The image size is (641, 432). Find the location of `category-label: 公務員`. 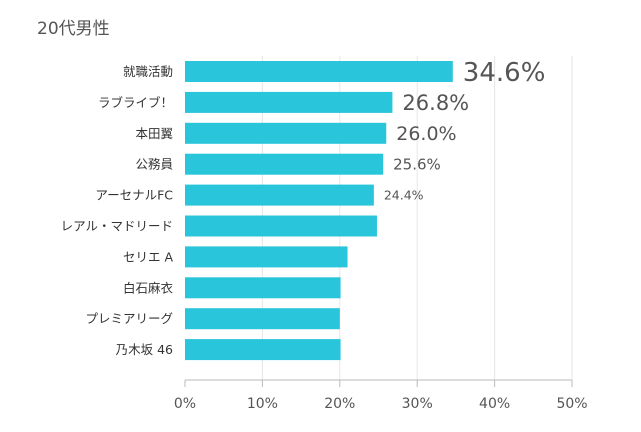

category-label: 公務員 is located at coordinates (154, 164).